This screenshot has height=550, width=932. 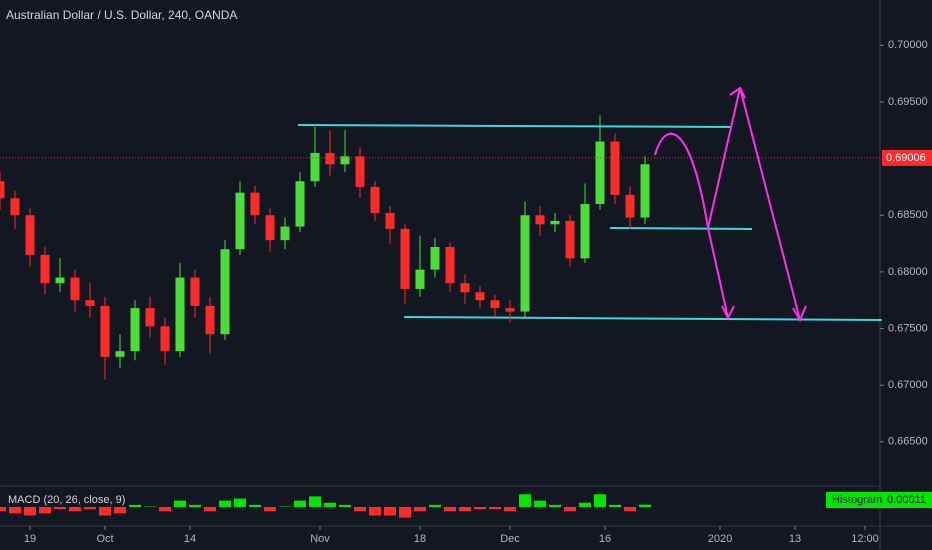 What do you see at coordinates (908, 385) in the screenshot?
I see `y-tick-label: 0.67000` at bounding box center [908, 385].